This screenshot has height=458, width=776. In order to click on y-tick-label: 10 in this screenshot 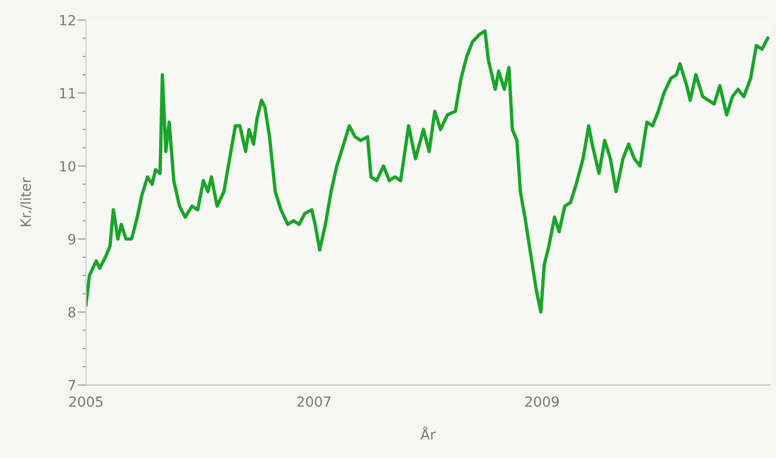, I will do `click(68, 166)`.